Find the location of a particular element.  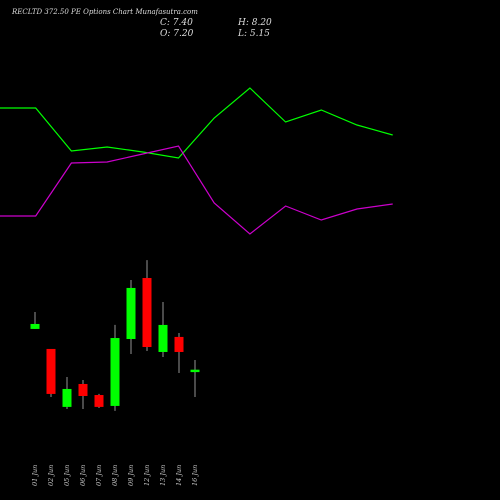

header-close: C: 7.40 is located at coordinates (176, 23).